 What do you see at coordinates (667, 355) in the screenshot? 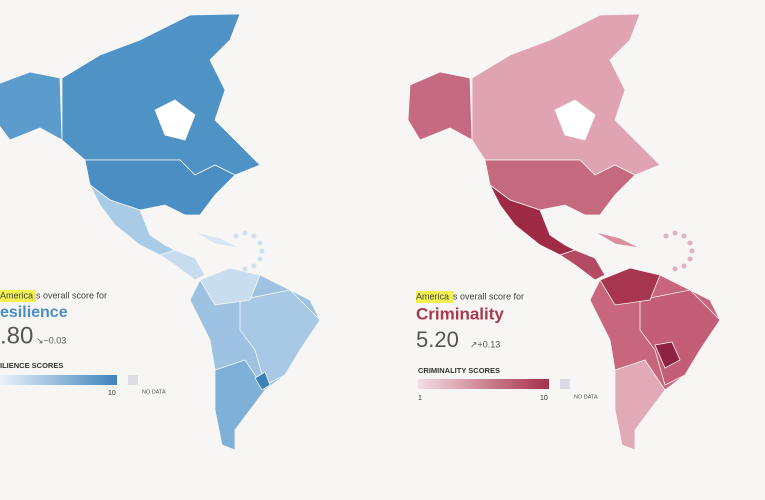
I see `paraguay` at bounding box center [667, 355].